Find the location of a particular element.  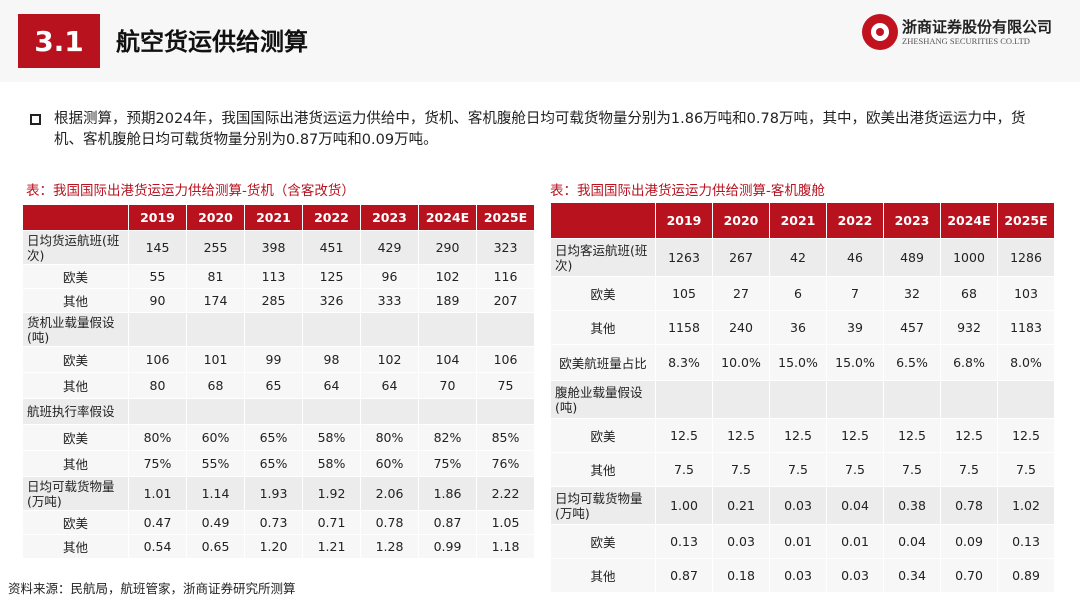

table-cell: 0.34 is located at coordinates (912, 575).